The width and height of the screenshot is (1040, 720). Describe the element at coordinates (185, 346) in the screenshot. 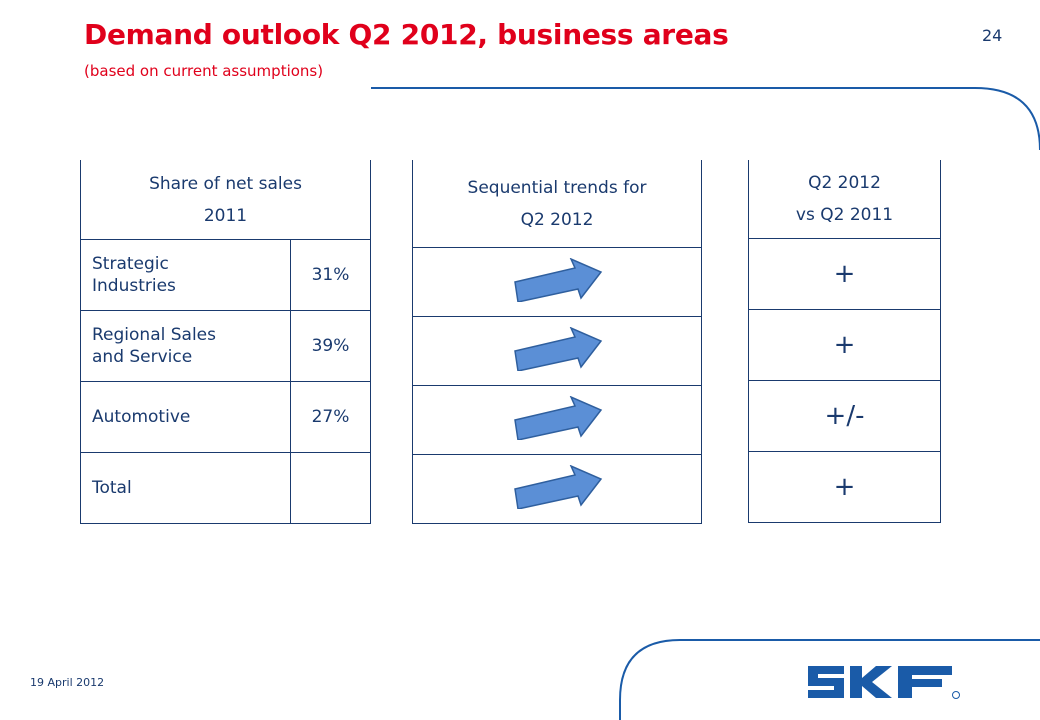

I see `segment-cell: Regional Sales and Service` at that location.